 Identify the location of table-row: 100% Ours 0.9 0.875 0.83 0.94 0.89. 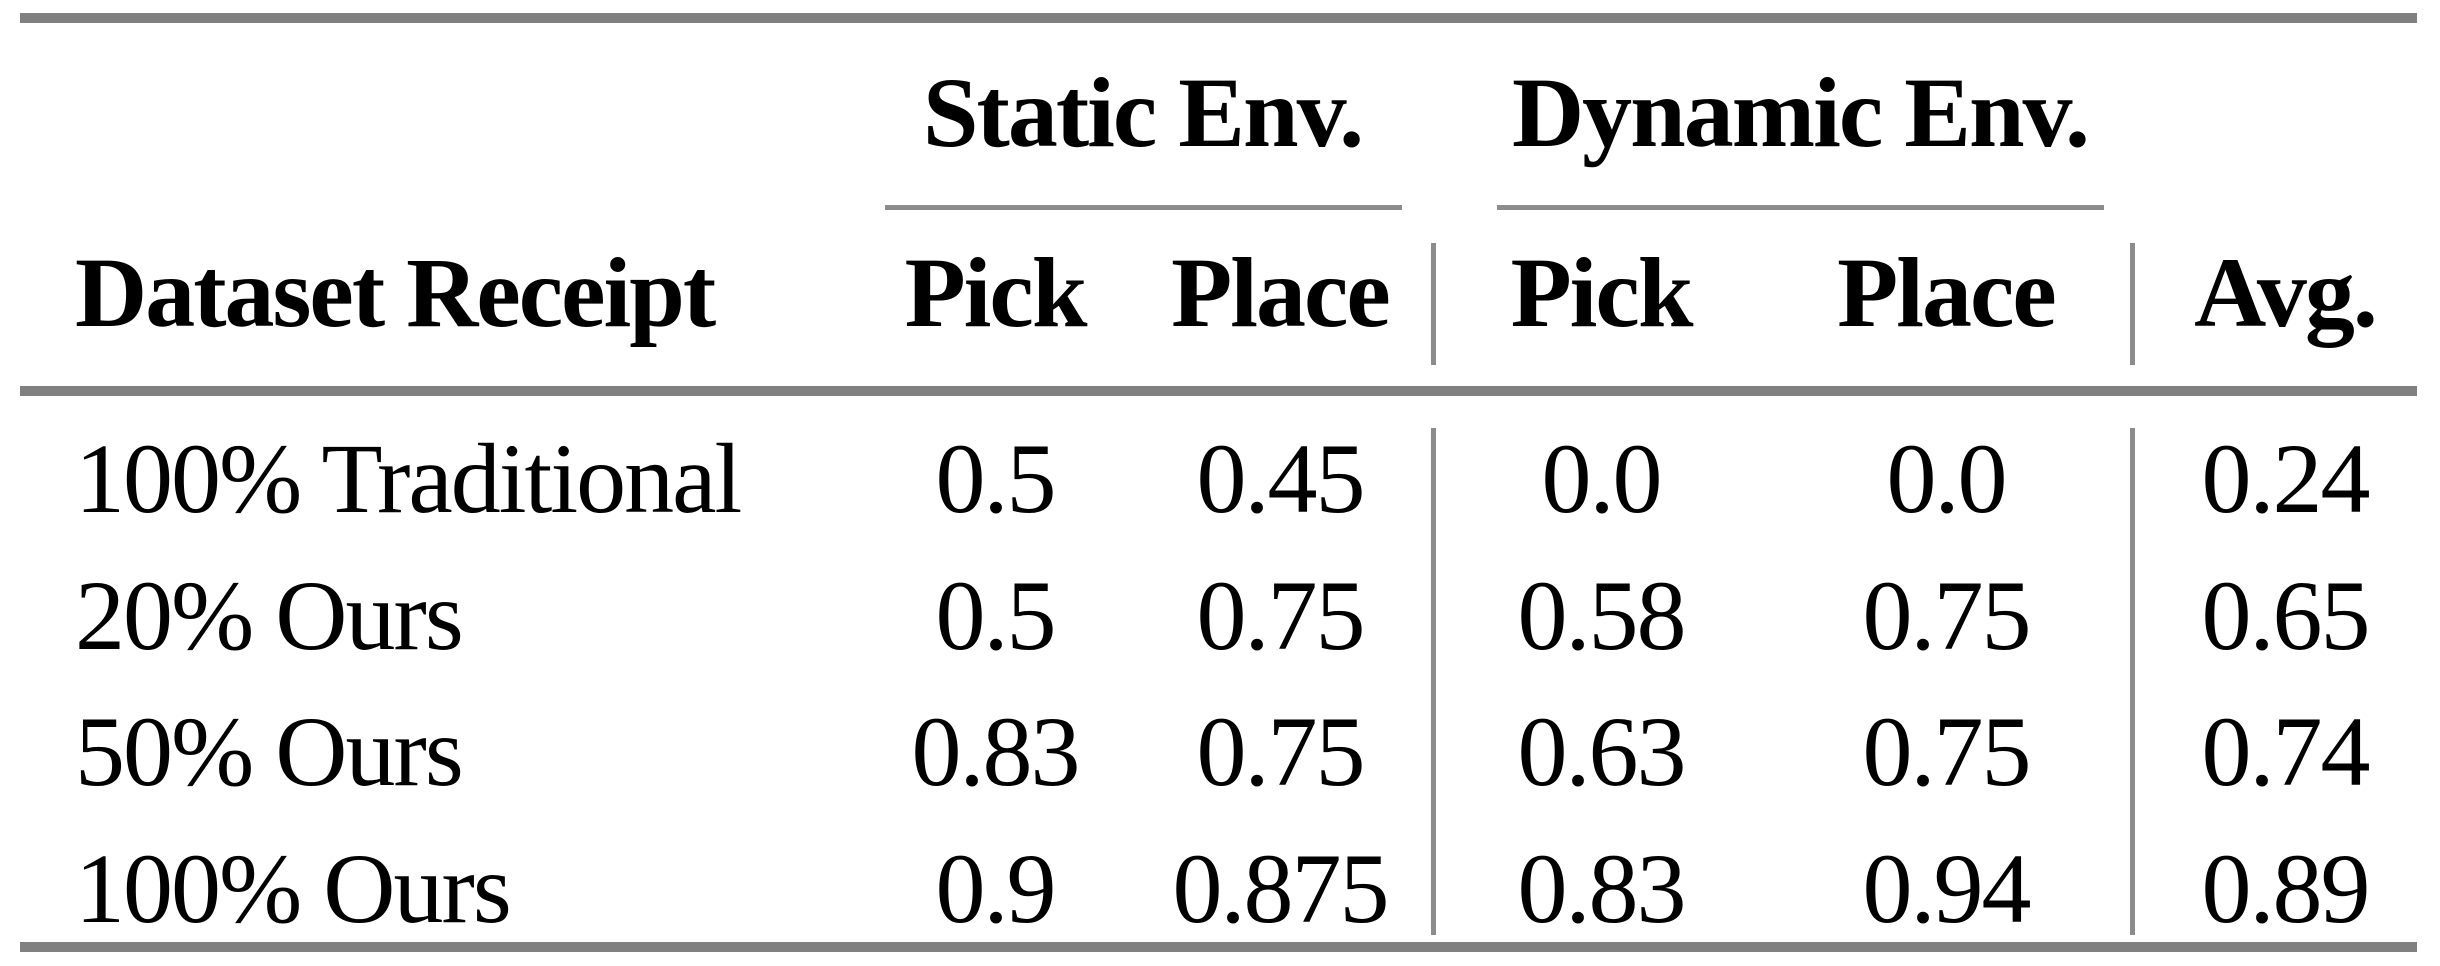
(1220, 889).